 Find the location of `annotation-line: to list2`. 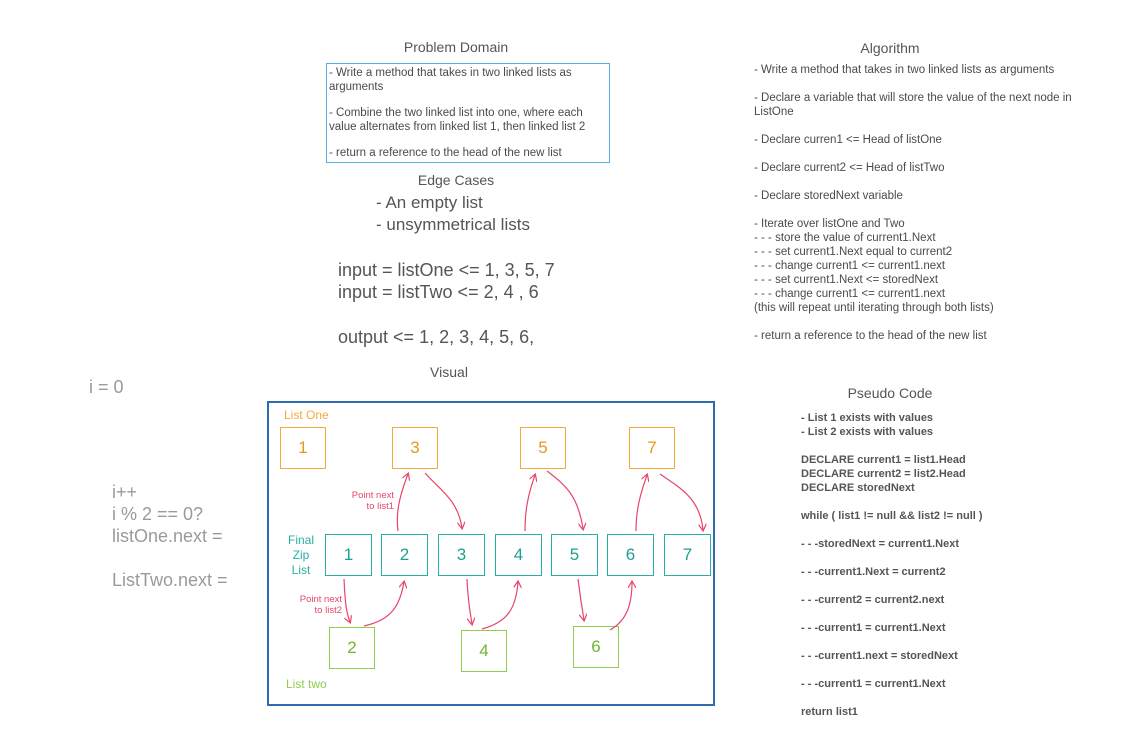

annotation-line: to list2 is located at coordinates (328, 610).